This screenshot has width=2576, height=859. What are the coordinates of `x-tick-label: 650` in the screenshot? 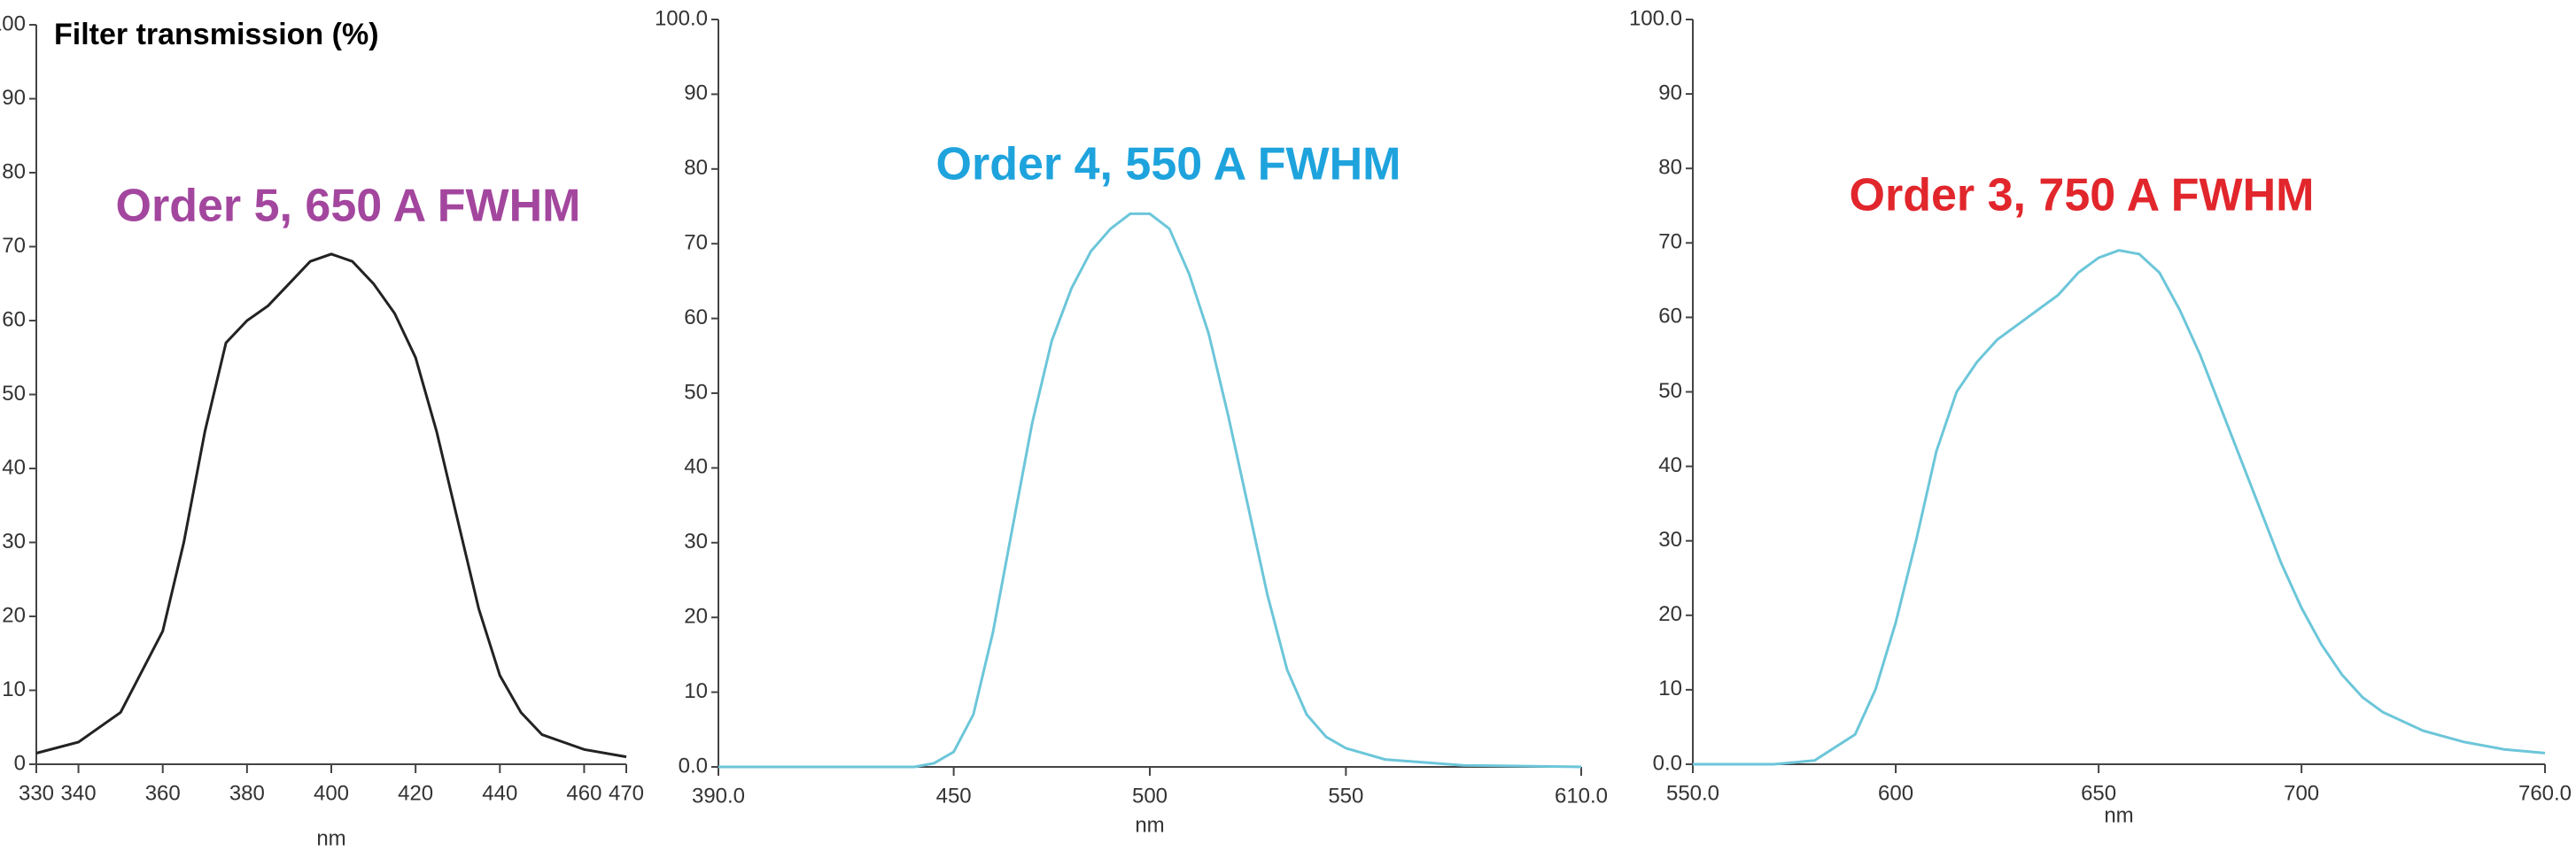 It's located at (2098, 793).